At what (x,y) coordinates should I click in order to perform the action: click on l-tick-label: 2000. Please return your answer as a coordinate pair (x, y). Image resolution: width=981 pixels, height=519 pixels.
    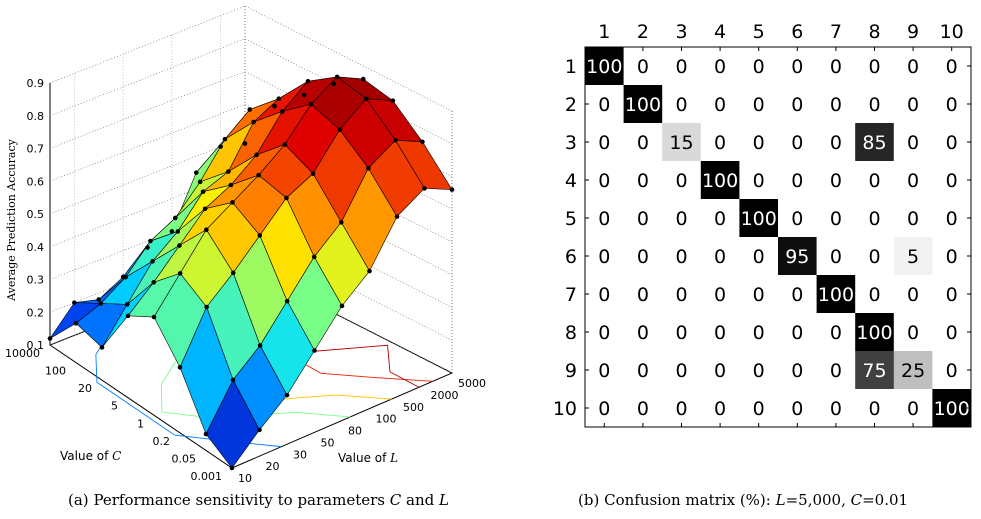
    Looking at the image, I should click on (445, 395).